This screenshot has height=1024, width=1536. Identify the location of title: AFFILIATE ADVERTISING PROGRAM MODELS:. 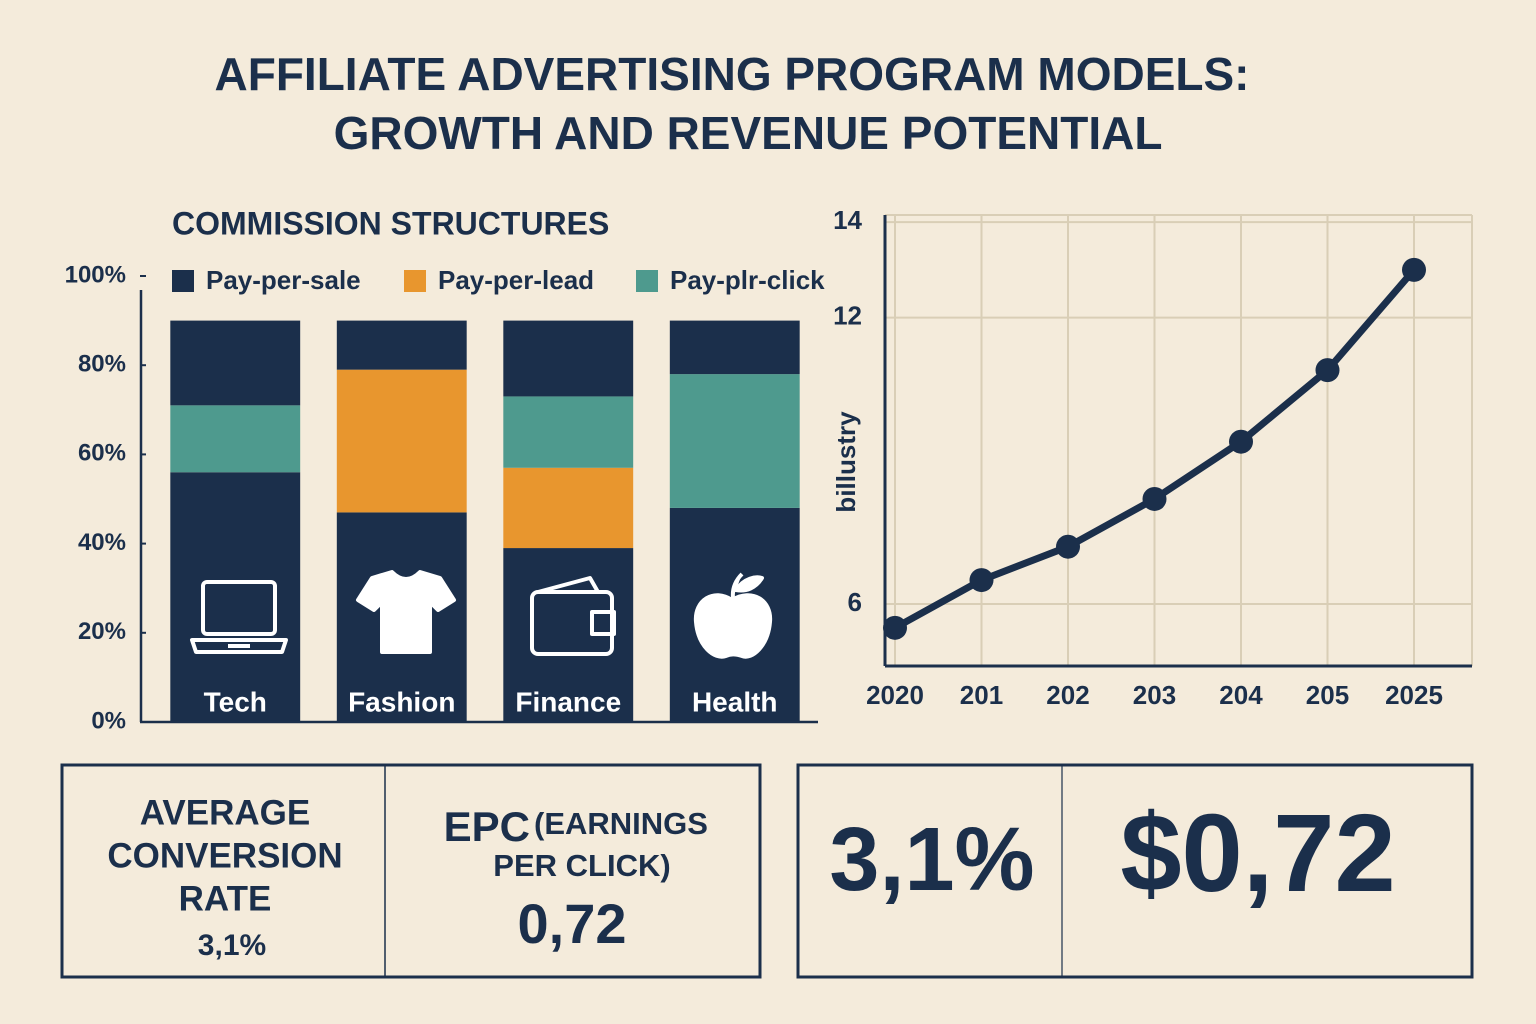
(732, 74).